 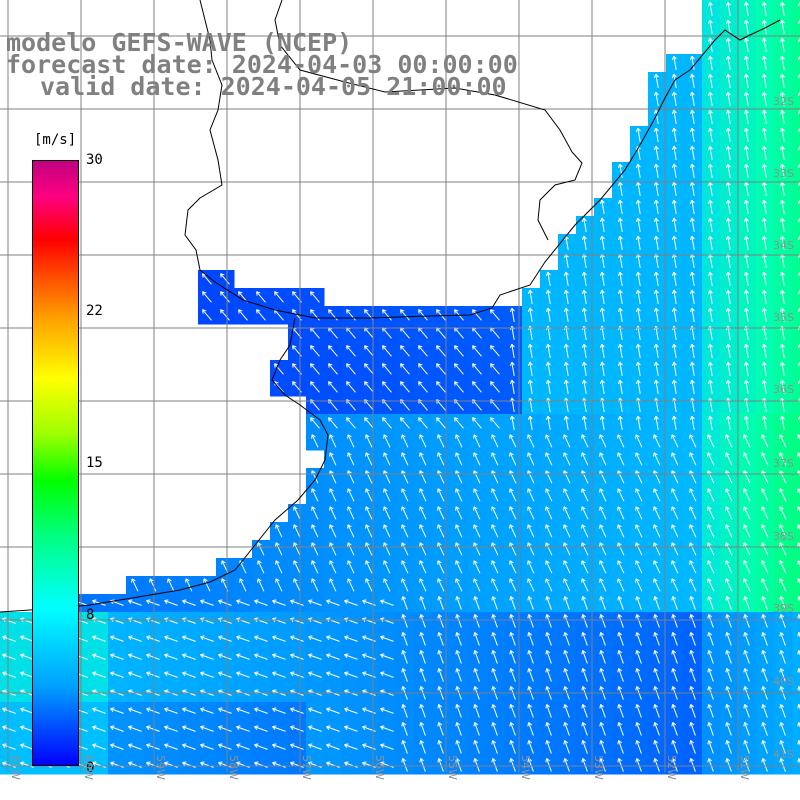 I want to click on forecast-date: forecast date: 2024-04-03 00:00:00, so click(x=262, y=64).